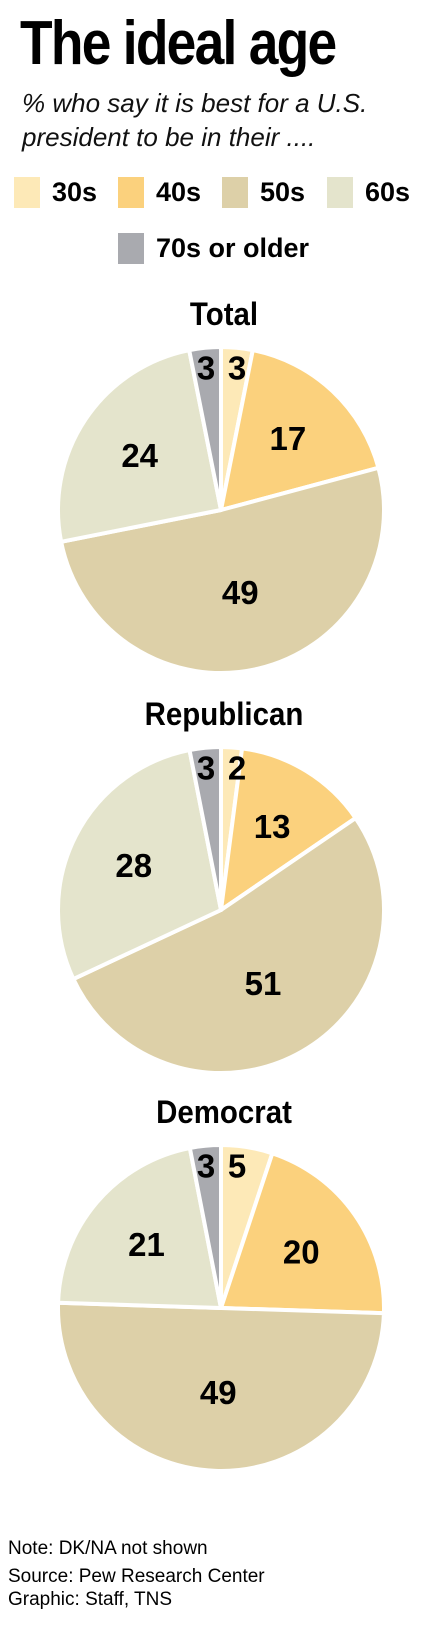 The height and width of the screenshot is (1629, 448). I want to click on legend-swatch-40s, so click(131, 192).